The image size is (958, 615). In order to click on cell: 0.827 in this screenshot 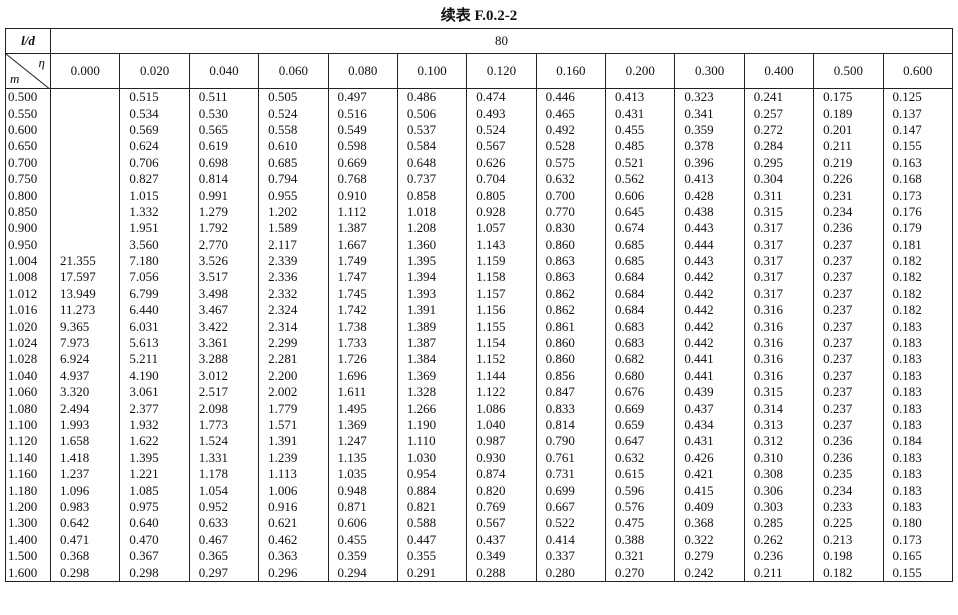, I will do `click(154, 179)`.